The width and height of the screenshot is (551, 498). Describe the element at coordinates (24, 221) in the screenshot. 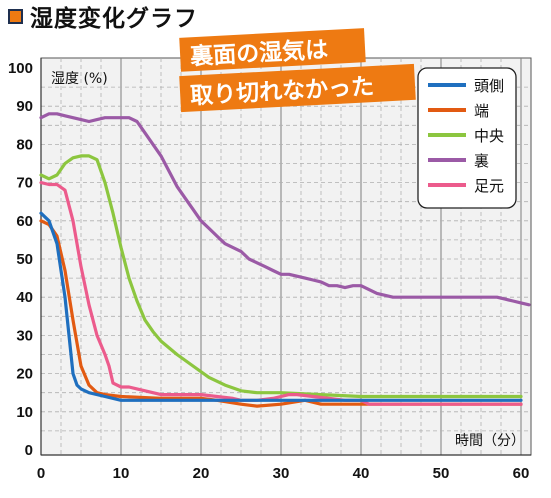

I see `y-tick-label: 60` at that location.